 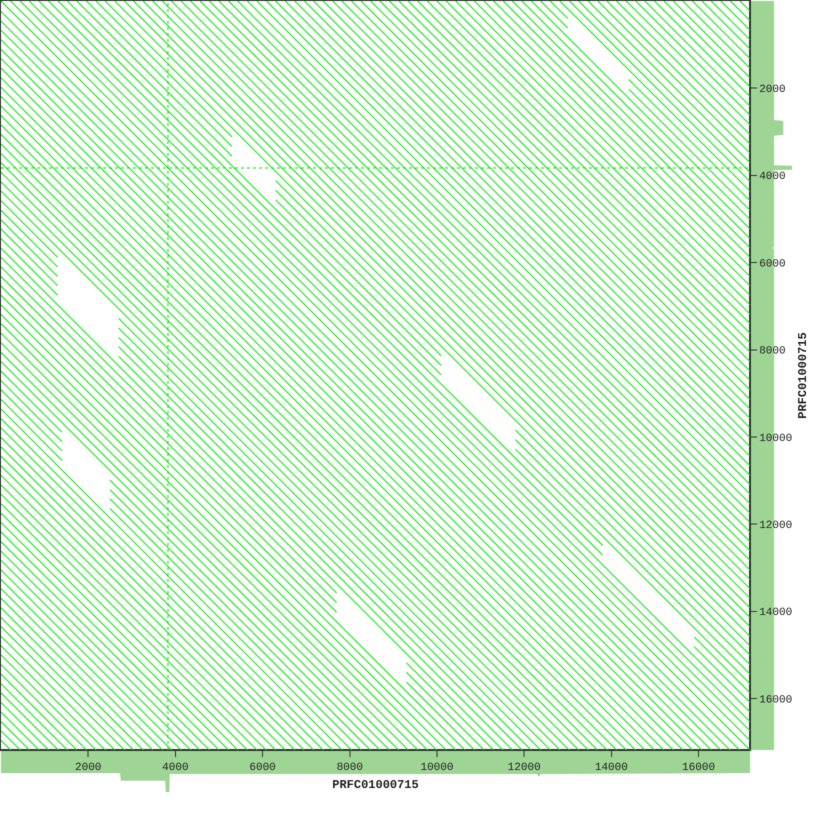 I want to click on x-axis-title: PRFC01000715, so click(x=375, y=785).